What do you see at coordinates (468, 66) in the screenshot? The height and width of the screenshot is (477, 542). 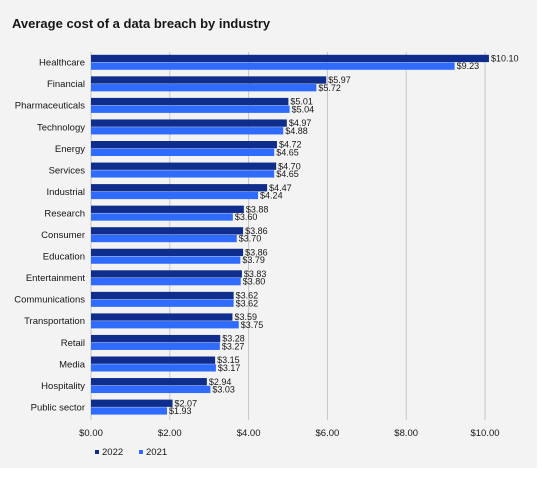 I see `data-label: $9.23` at bounding box center [468, 66].